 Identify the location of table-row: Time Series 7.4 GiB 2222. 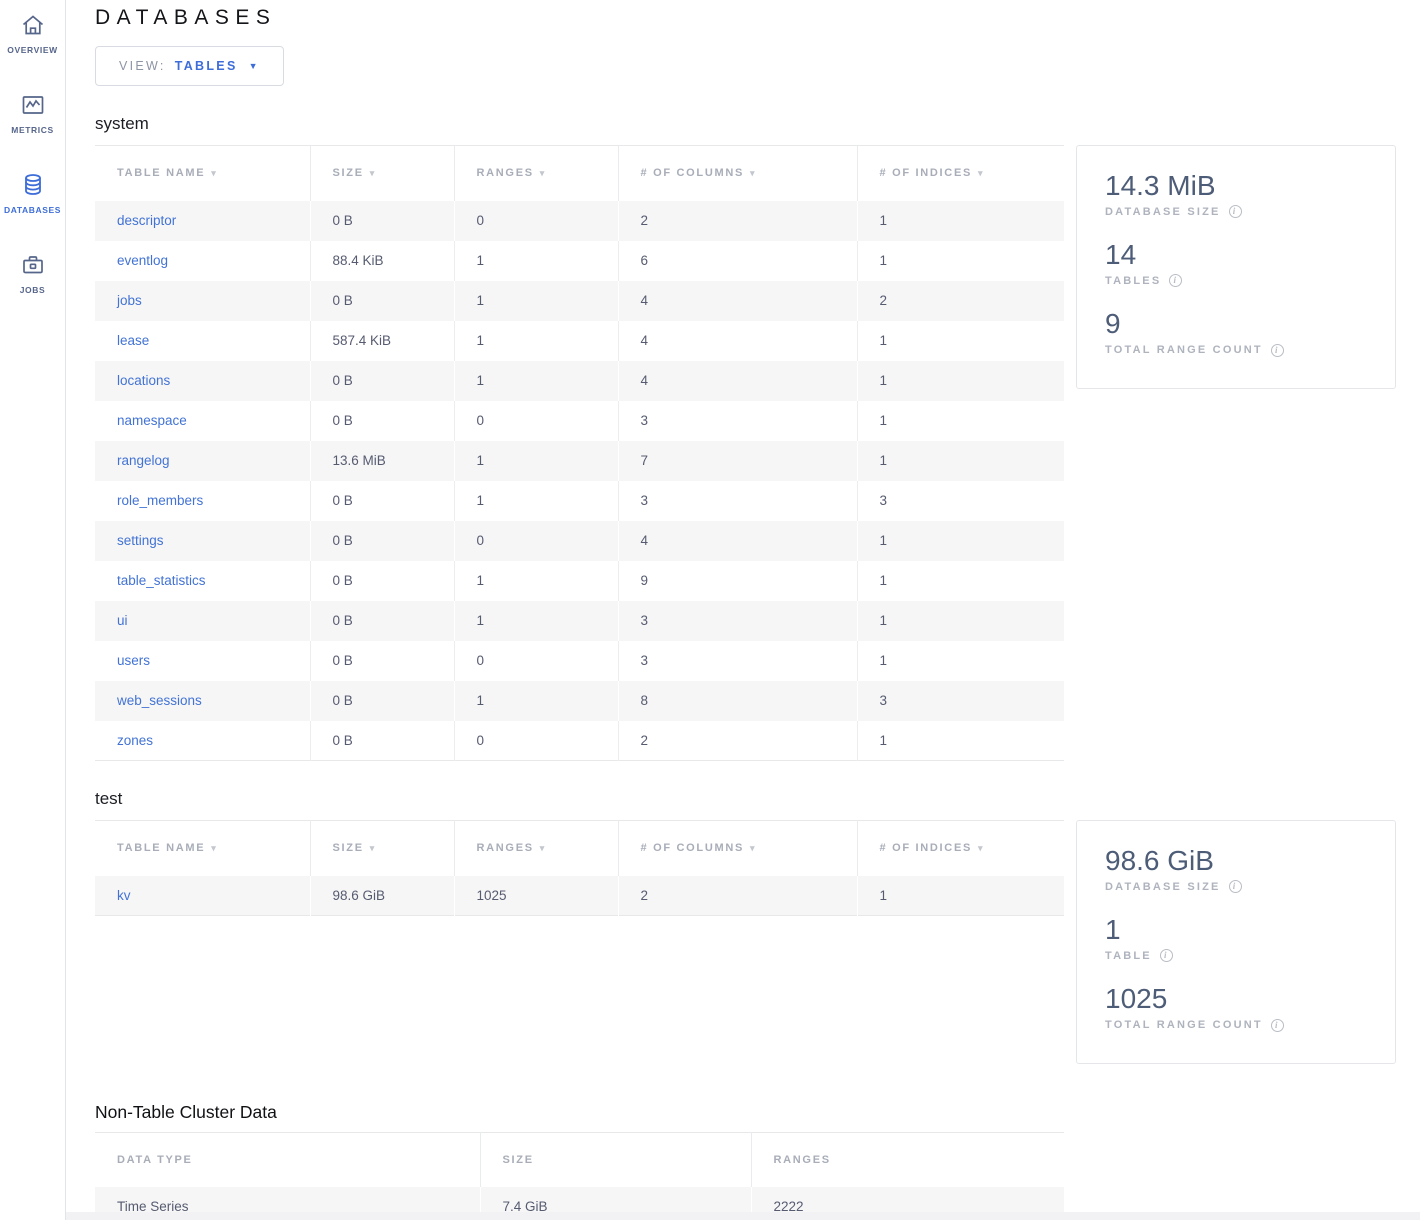
(579, 1199).